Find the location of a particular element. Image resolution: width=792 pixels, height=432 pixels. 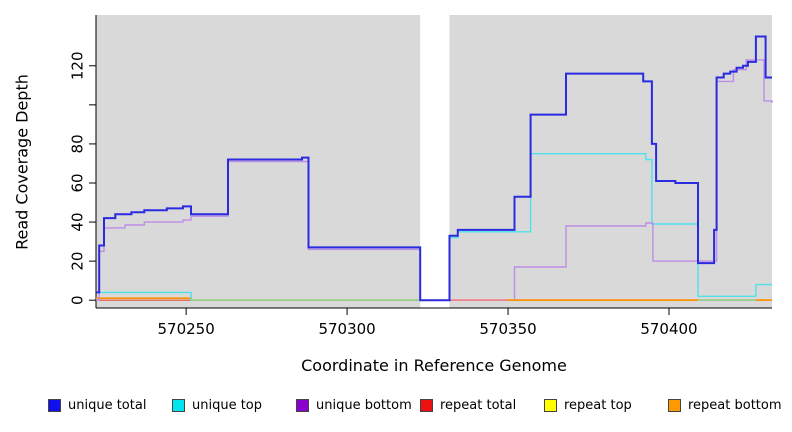

legend-item-repeat-bottom: repeat bottom is located at coordinates (730, 405).